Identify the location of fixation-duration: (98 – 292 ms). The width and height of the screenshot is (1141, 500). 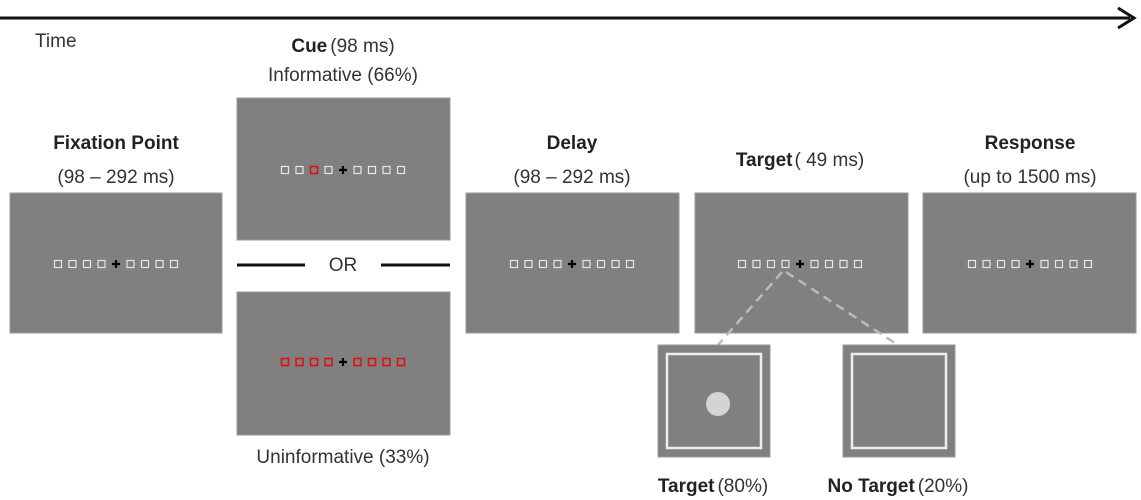
(115, 177).